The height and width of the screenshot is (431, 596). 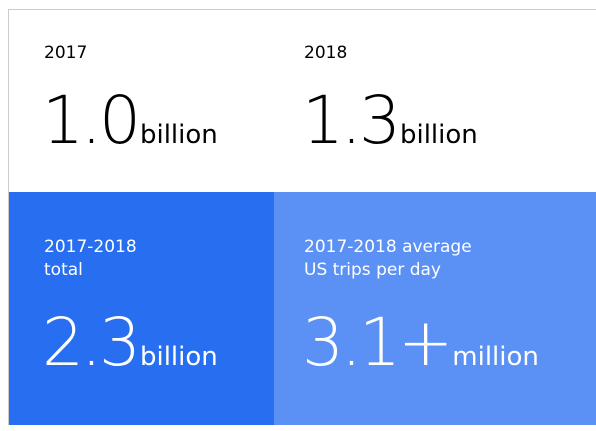 I want to click on stat-figure: 1.3billion, so click(x=390, y=120).